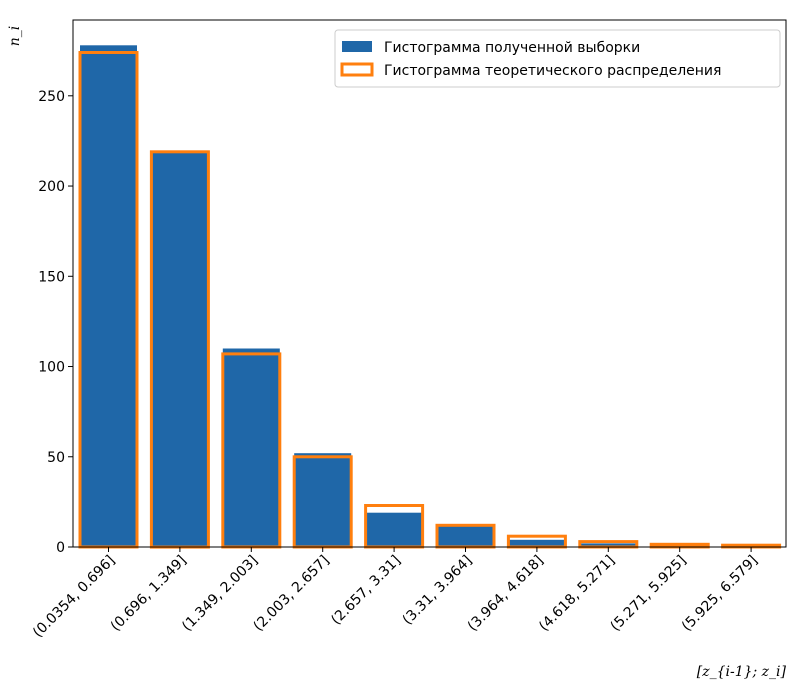 The height and width of the screenshot is (694, 804). Describe the element at coordinates (51, 97) in the screenshot. I see `y-tick-label: 250` at that location.